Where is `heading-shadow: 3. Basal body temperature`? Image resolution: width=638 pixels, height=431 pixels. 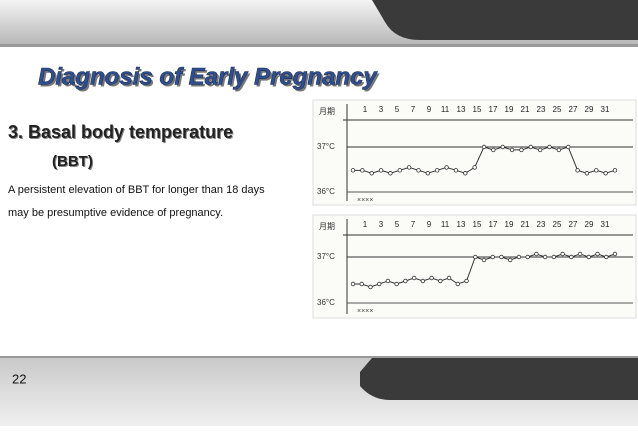
heading-shadow: 3. Basal body temperature is located at coordinates (121, 133).